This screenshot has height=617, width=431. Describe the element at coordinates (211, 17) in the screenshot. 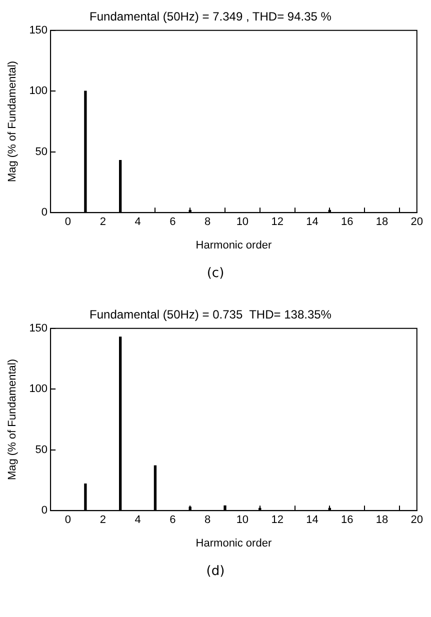

I see `chart-title: Fundamental (50Hz) = 7.349 , THD= 94.35 %` at that location.